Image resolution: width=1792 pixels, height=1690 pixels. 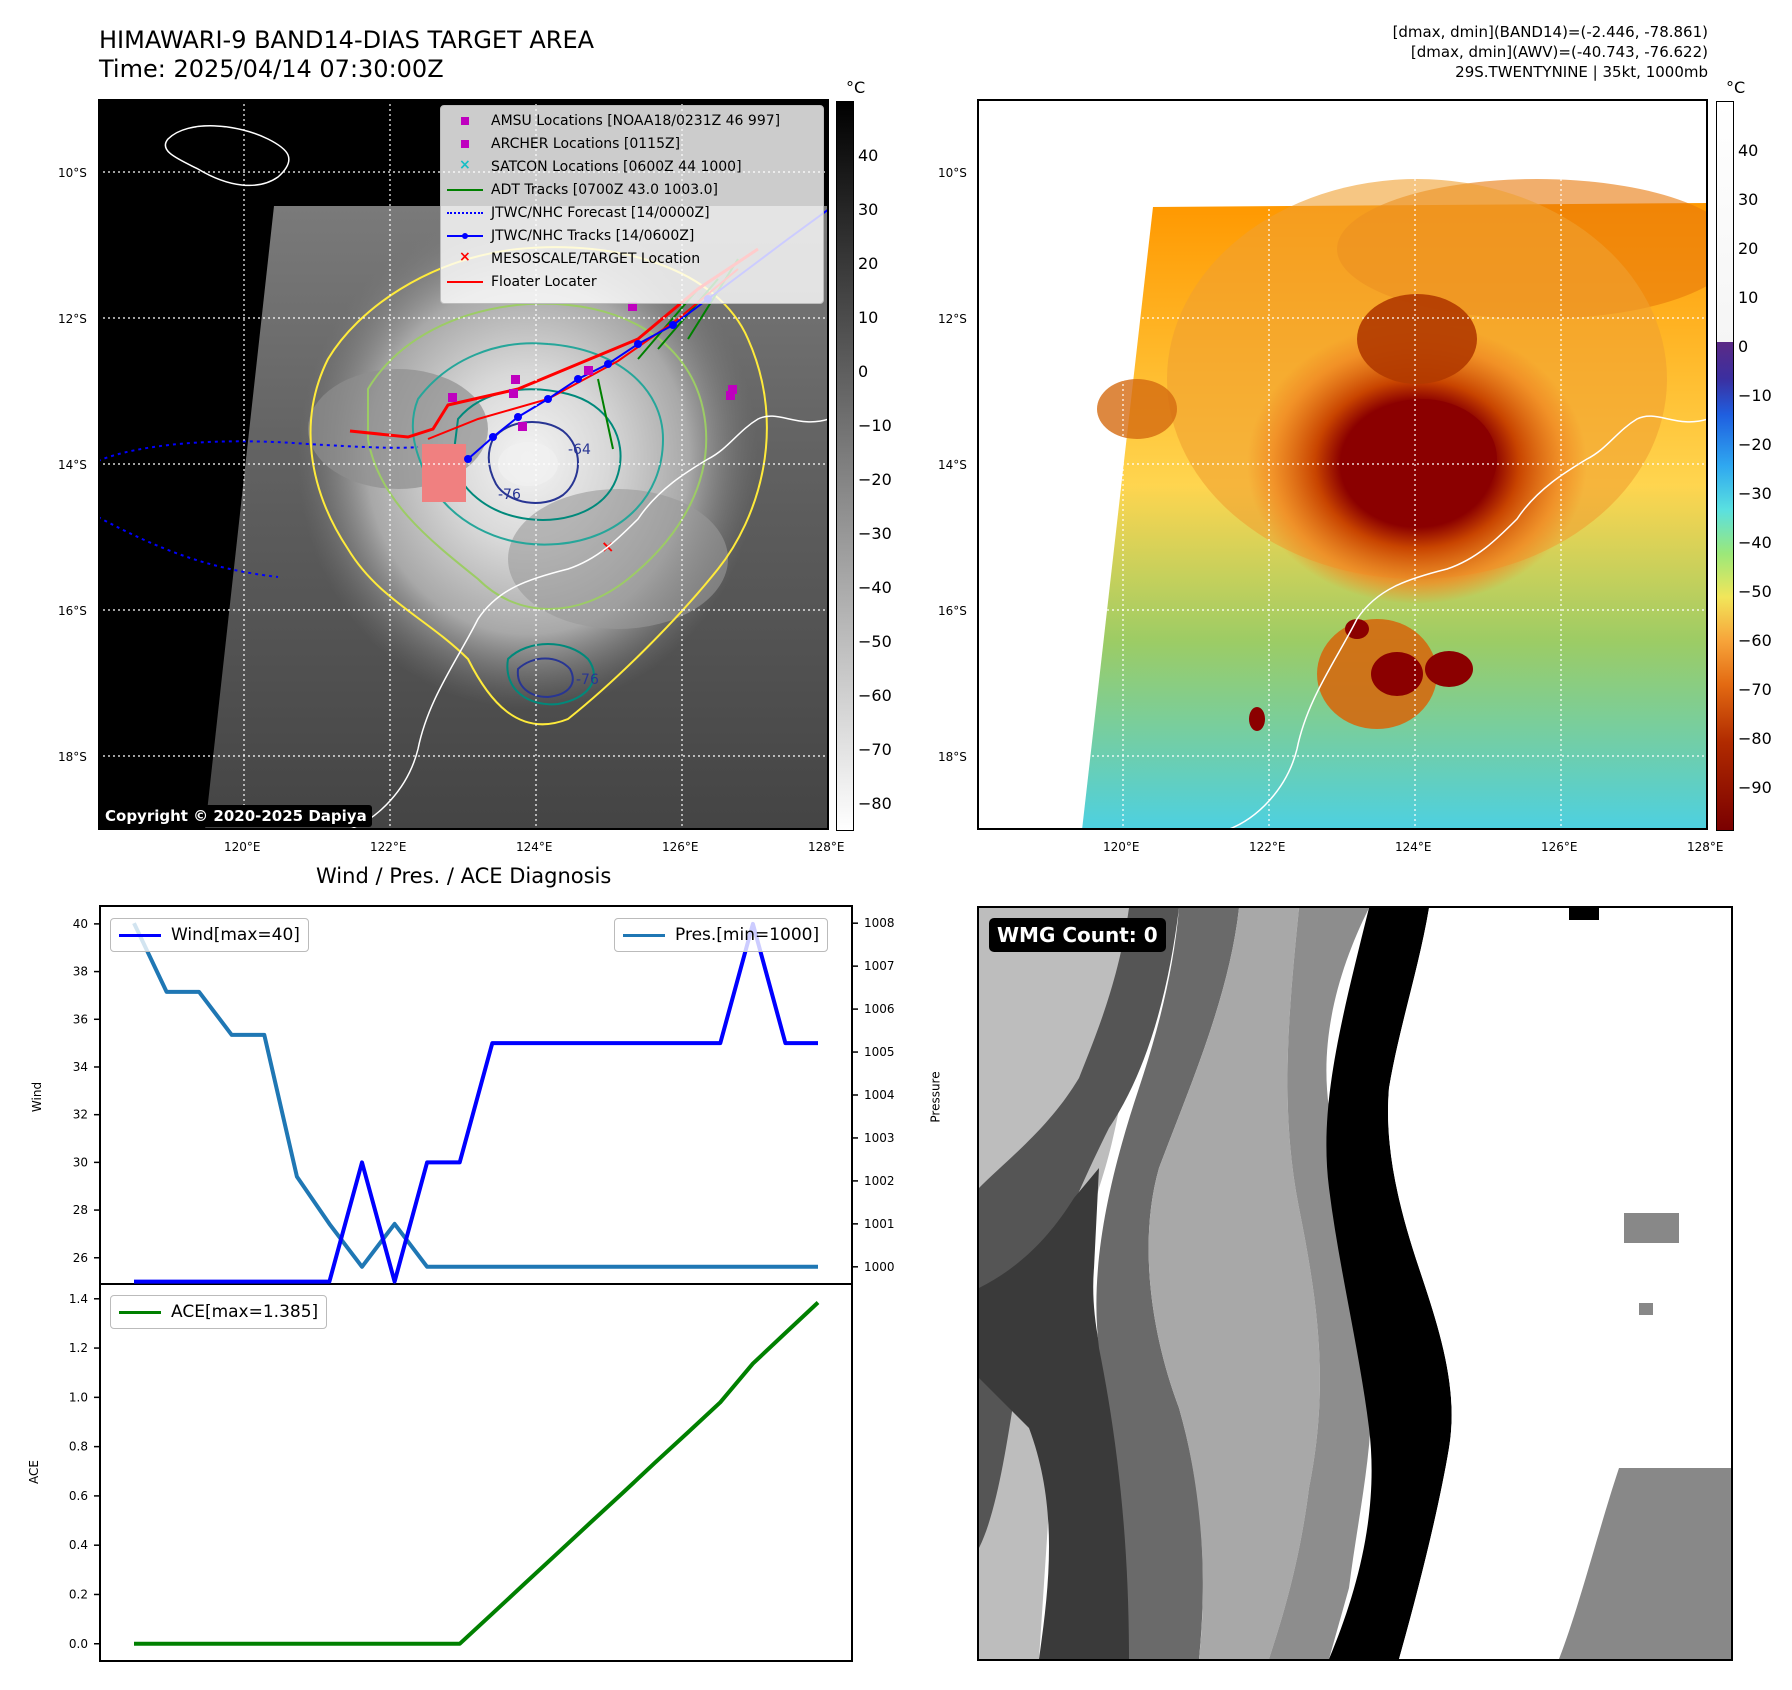 What do you see at coordinates (879, 1224) in the screenshot?
I see `pressure-tick-label: 1001` at bounding box center [879, 1224].